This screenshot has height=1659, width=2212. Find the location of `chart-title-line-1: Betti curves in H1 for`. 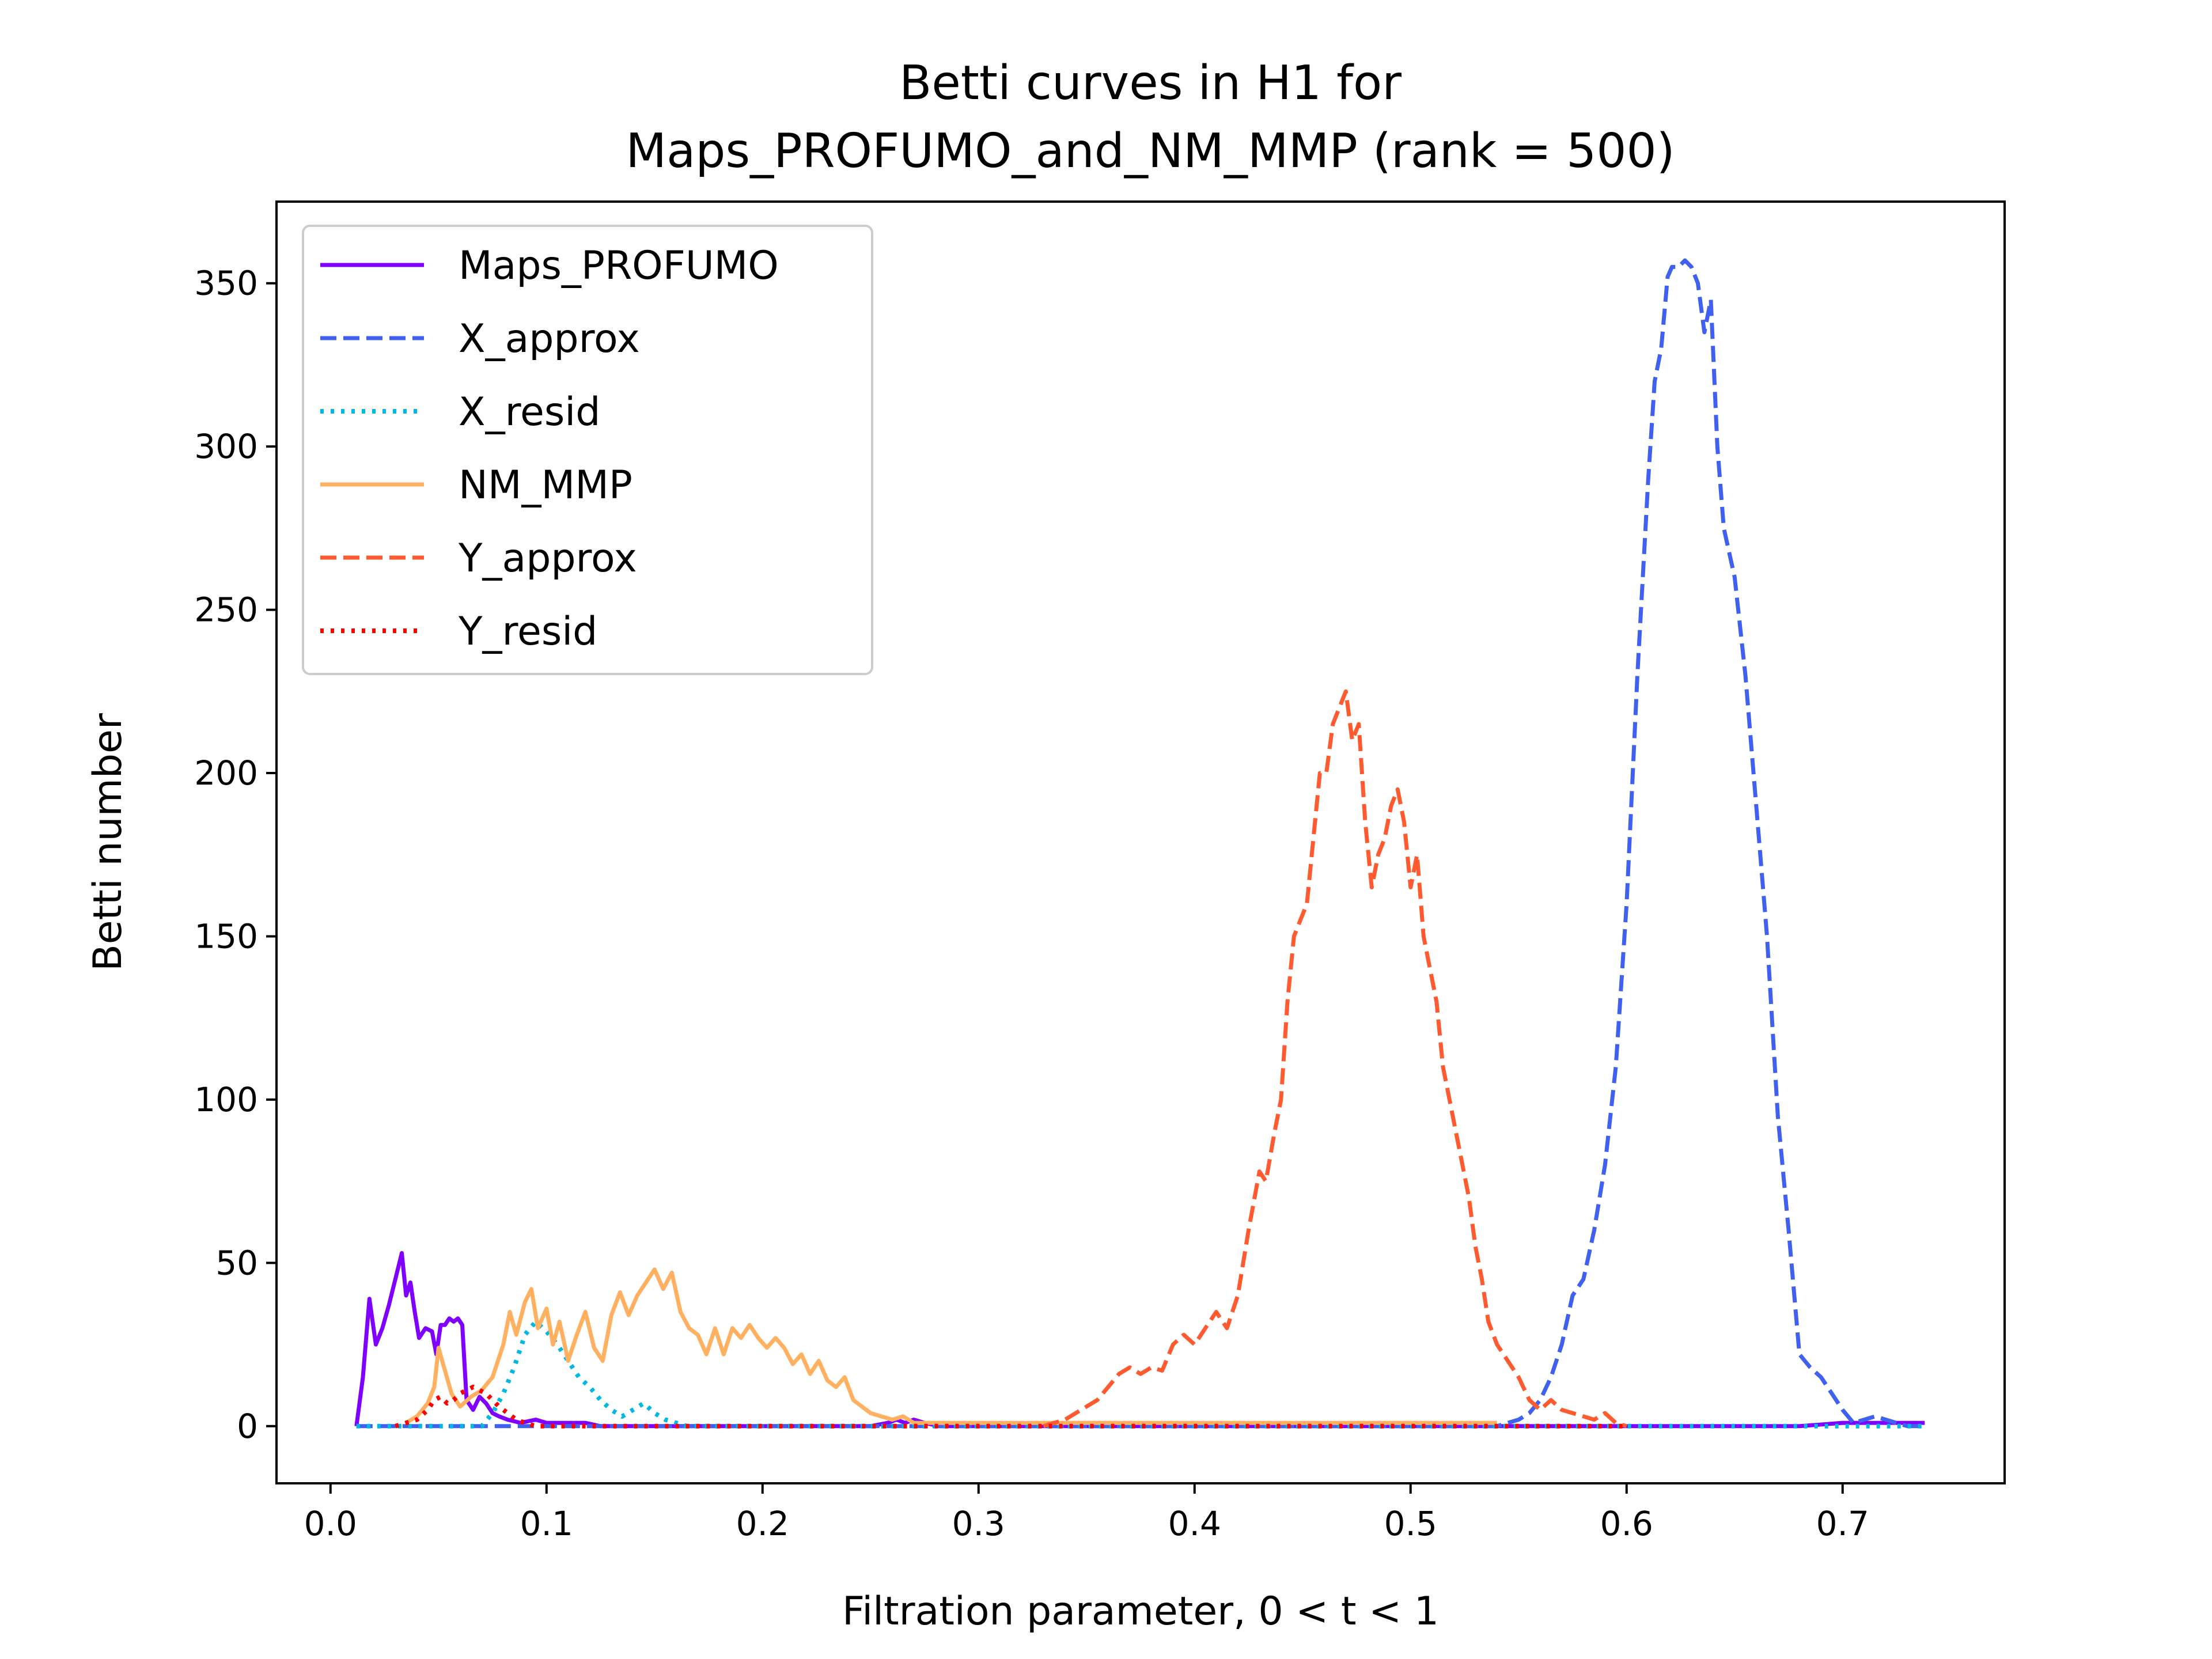

chart-title-line-1: Betti curves in H1 for is located at coordinates (1150, 83).